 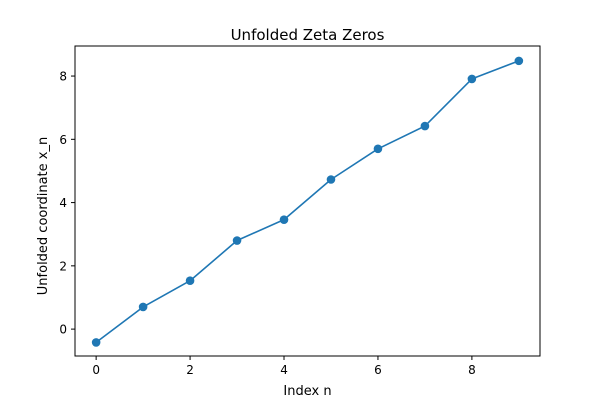 What do you see at coordinates (43, 216) in the screenshot?
I see `y-axis-label: Unfolded coordinate x_n` at bounding box center [43, 216].